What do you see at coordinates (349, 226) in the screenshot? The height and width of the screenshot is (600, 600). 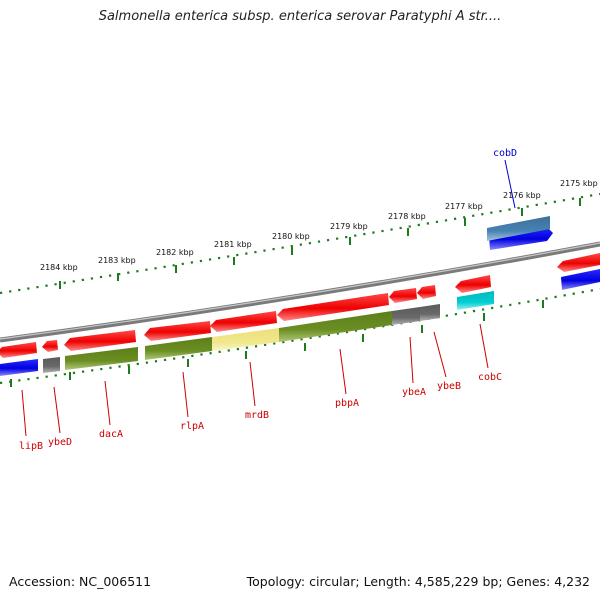 I see `kbp-label: 2179 kbp` at bounding box center [349, 226].